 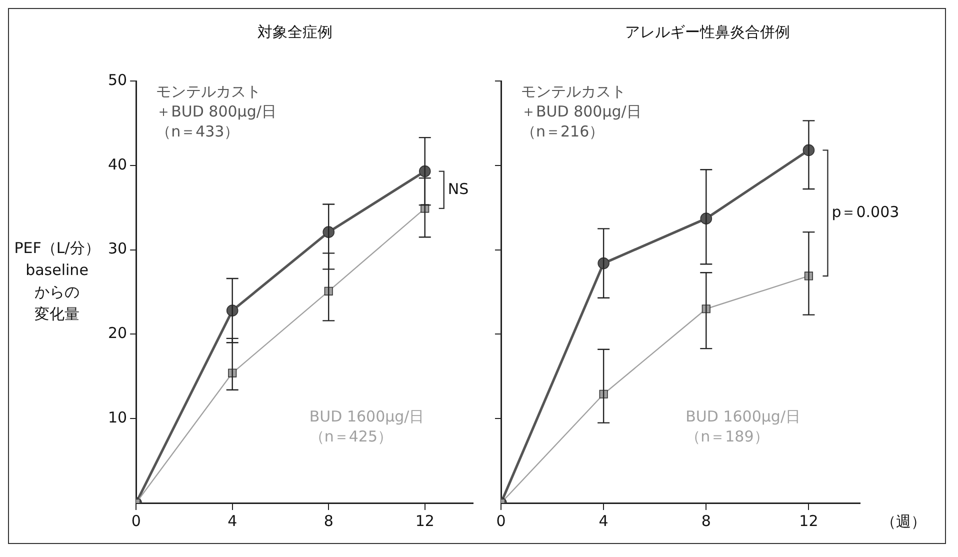 I want to click on text: モンテルカスト＋BUD 800μg/日（n＝433）, so click(x=216, y=111).